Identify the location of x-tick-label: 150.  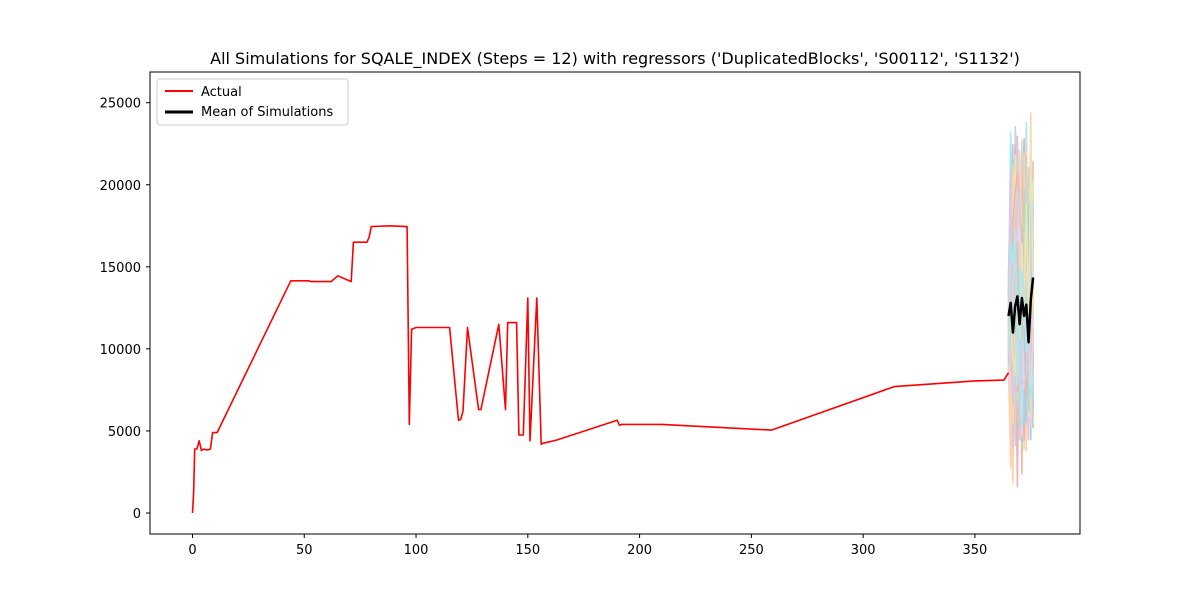
(527, 550).